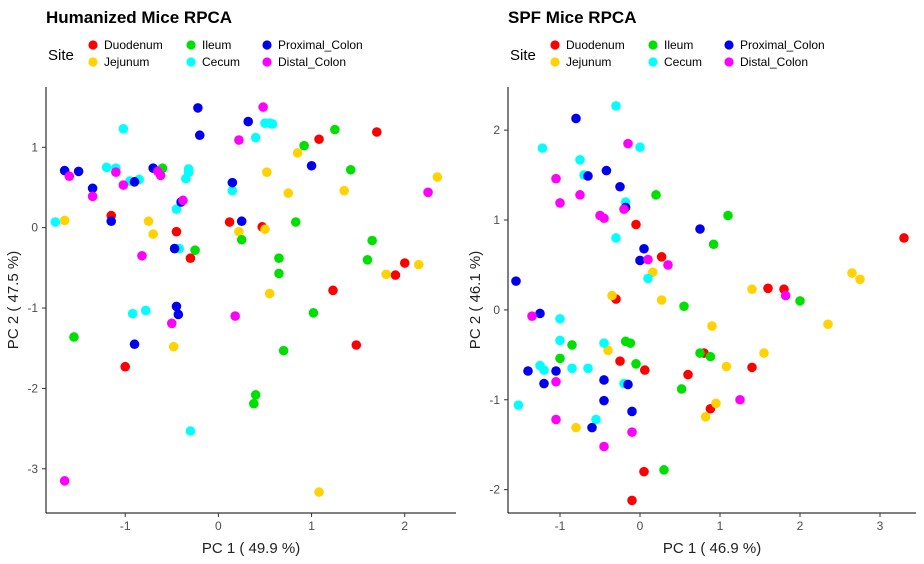 The width and height of the screenshot is (924, 564). I want to click on x-tick-label: -1, so click(125, 526).